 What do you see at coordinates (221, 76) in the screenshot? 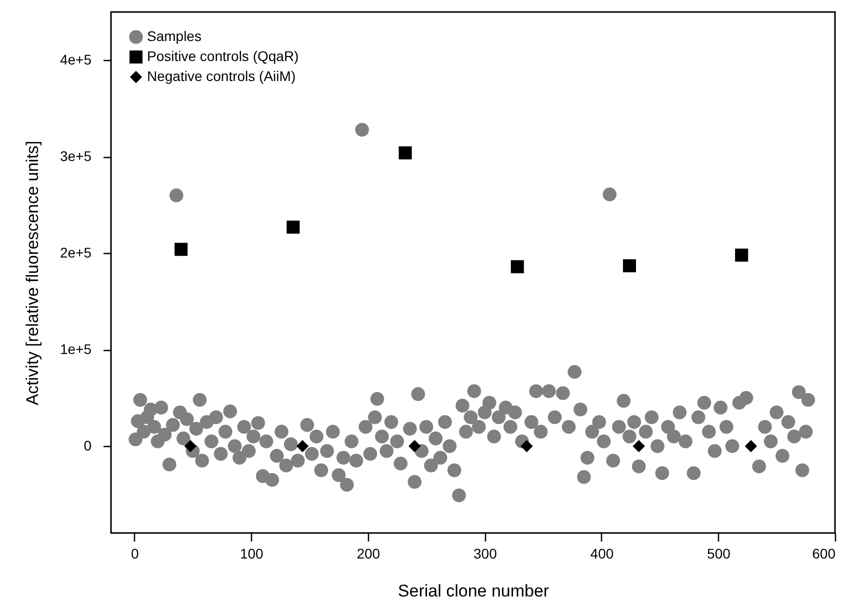
I see `legend-label: Negative controls (AiiM)` at bounding box center [221, 76].